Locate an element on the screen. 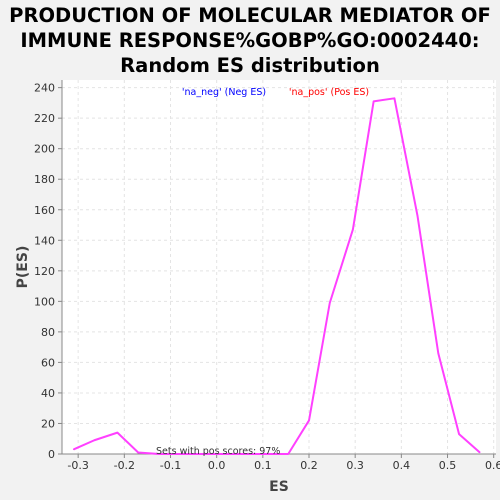 The width and height of the screenshot is (500, 500). x-tick-label: 0.4 is located at coordinates (402, 465).